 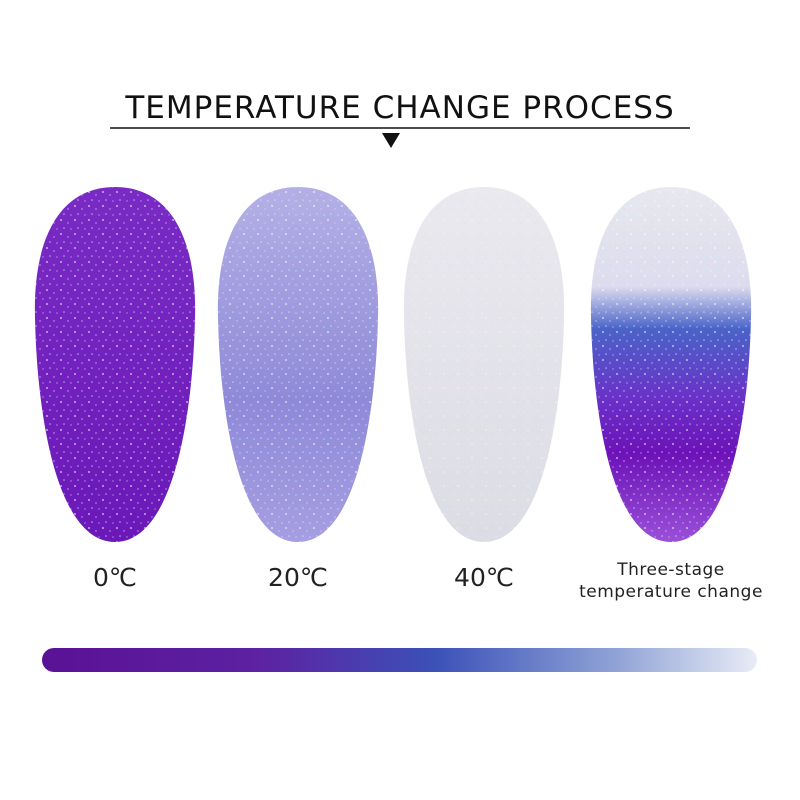 What do you see at coordinates (671, 592) in the screenshot?
I see `nail-label: temperature change` at bounding box center [671, 592].